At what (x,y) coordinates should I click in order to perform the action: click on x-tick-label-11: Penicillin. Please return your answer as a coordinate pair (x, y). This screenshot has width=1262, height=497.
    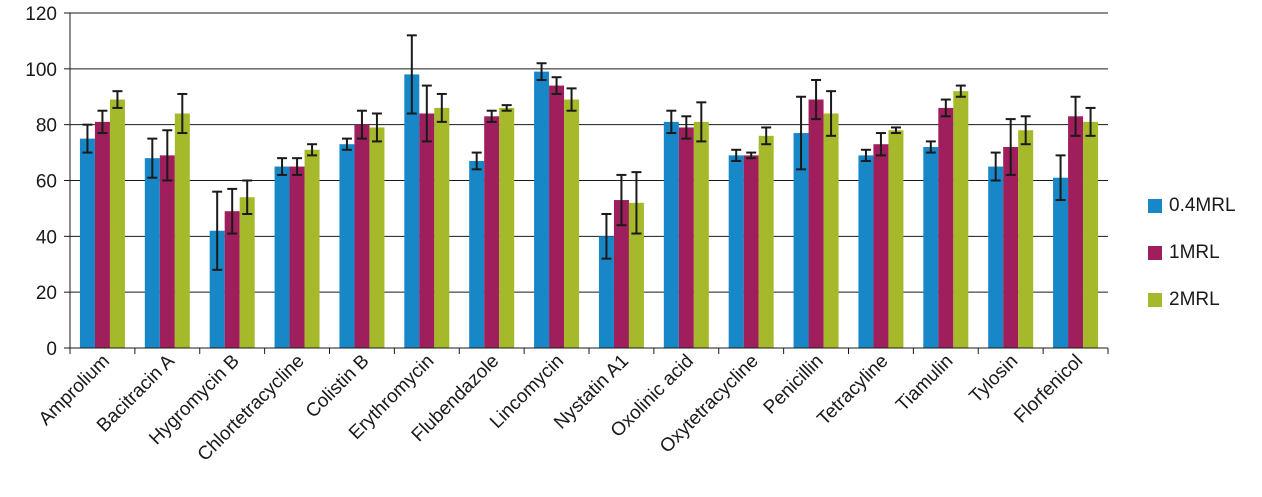
    Looking at the image, I should click on (794, 385).